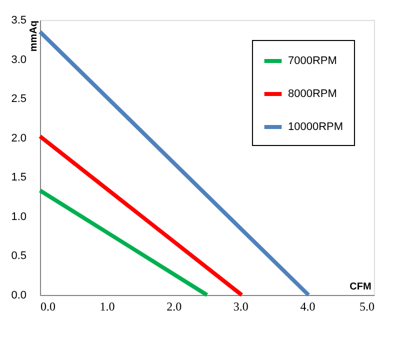 The height and width of the screenshot is (338, 420). I want to click on x-tick-label: 2.0, so click(174, 307).